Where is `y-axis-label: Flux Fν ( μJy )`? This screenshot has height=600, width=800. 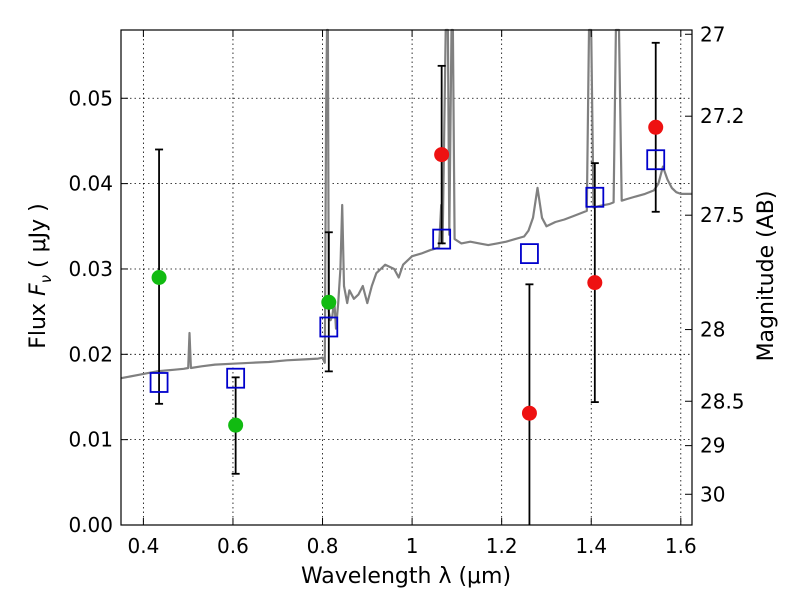 y-axis-label: Flux Fν ( μJy ) is located at coordinates (40, 275).